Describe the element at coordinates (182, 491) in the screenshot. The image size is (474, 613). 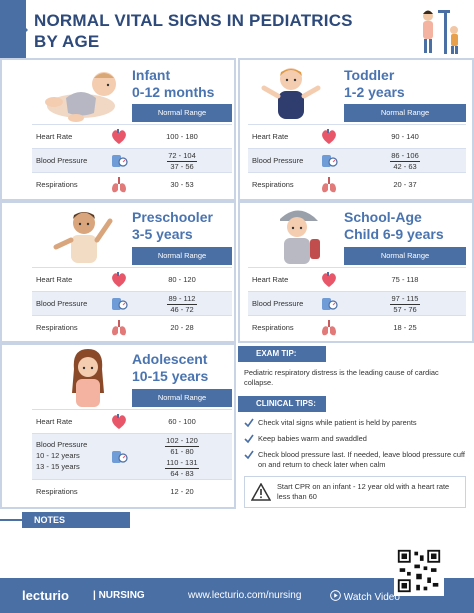
I see `adolescent-respirations-value: 12 - 20` at that location.